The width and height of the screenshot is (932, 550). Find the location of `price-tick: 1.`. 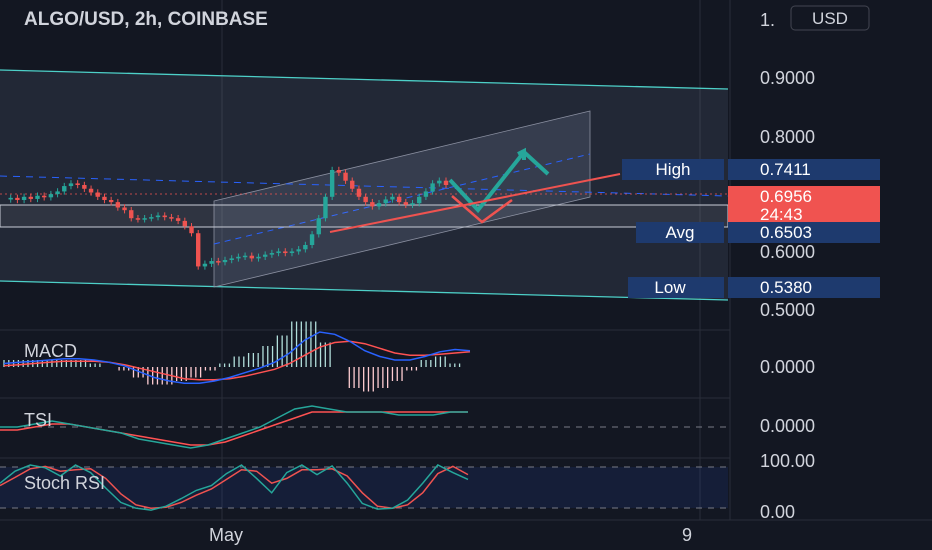

price-tick: 1. is located at coordinates (767, 20).